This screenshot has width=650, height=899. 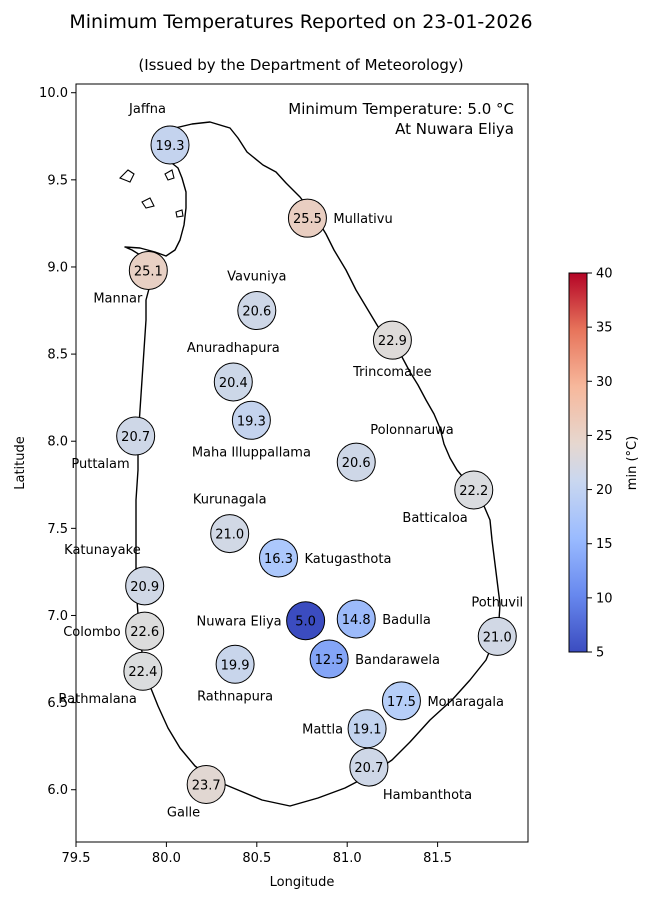 I want to click on station-value: 14.8, so click(x=356, y=620).